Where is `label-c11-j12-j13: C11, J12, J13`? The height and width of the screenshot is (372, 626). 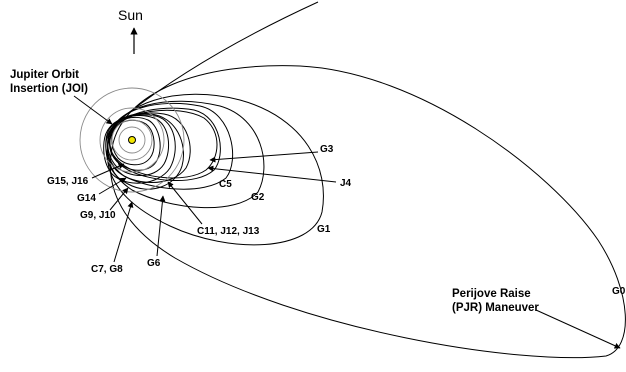 label-c11-j12-j13: C11, J12, J13 is located at coordinates (228, 231).